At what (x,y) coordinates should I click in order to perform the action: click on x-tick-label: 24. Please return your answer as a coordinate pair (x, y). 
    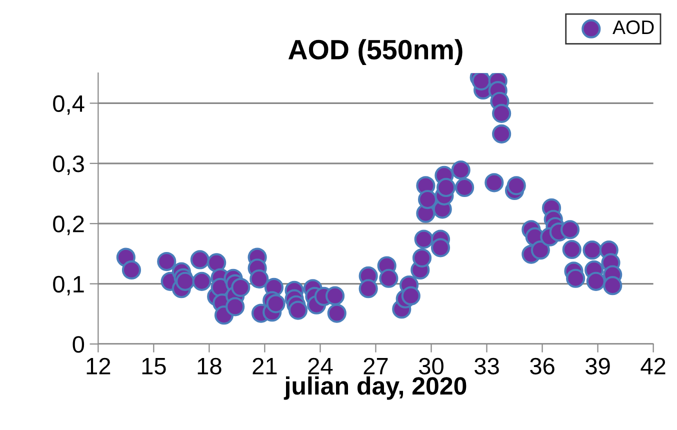
    Looking at the image, I should click on (320, 366).